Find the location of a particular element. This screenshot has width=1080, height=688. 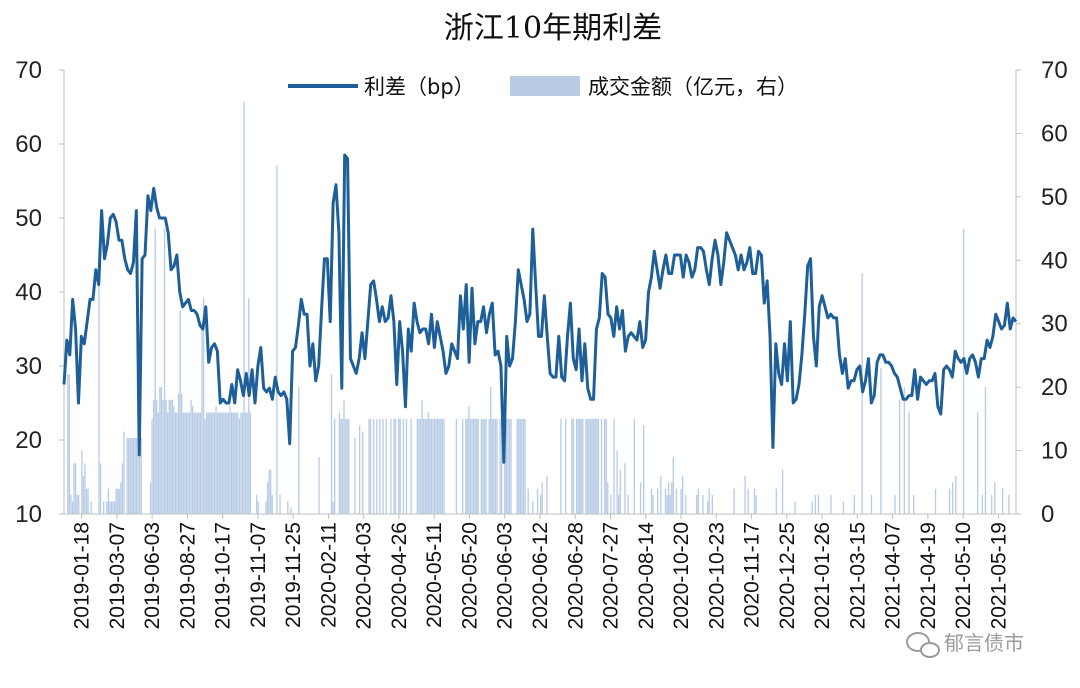

y-left-tick-label: 30 is located at coordinates (28, 366).